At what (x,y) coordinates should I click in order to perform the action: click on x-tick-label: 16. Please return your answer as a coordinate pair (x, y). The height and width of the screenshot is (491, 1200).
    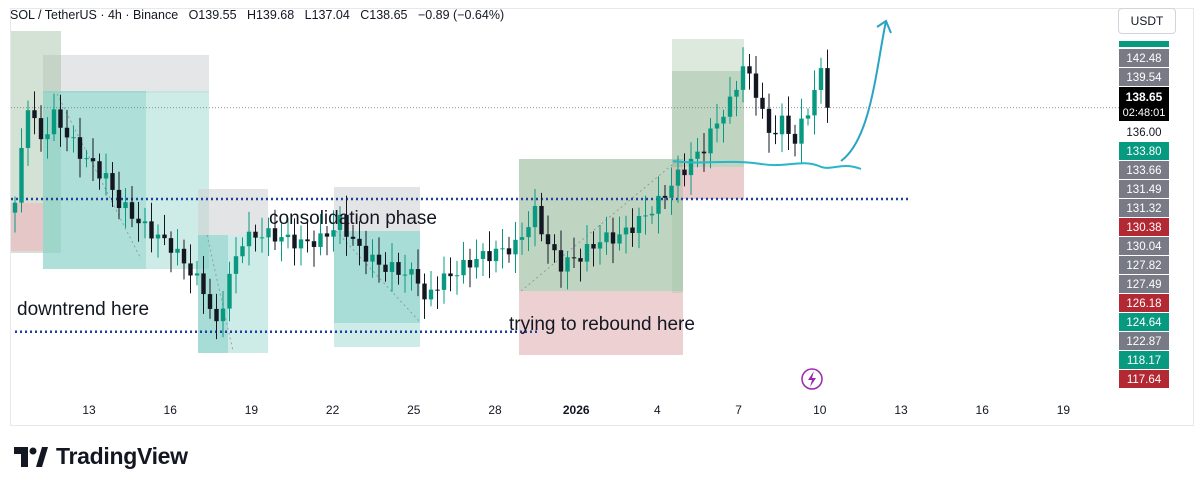
    Looking at the image, I should click on (983, 410).